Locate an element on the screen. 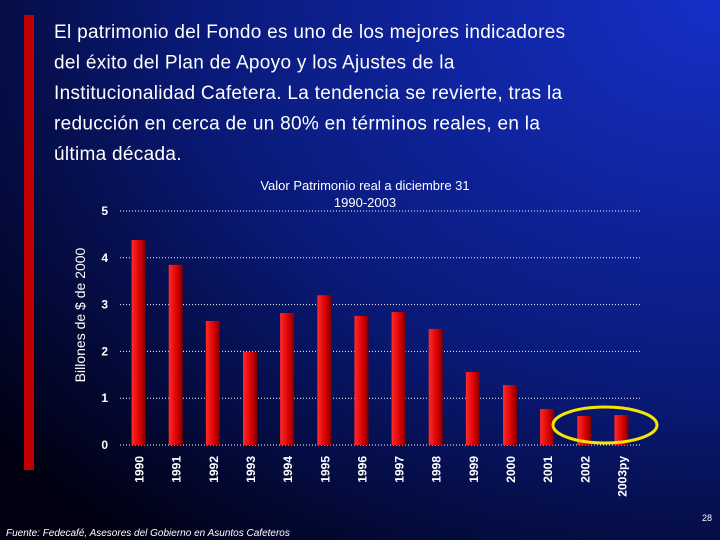 The width and height of the screenshot is (720, 540). y-tick-label: 1 is located at coordinates (104, 398).